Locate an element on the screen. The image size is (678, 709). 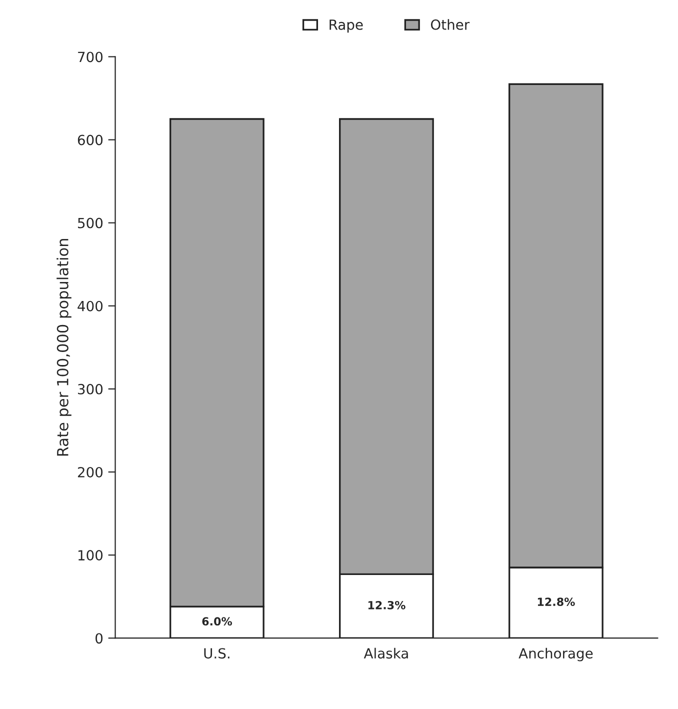
x-tick-label: Alaska is located at coordinates (386, 653).